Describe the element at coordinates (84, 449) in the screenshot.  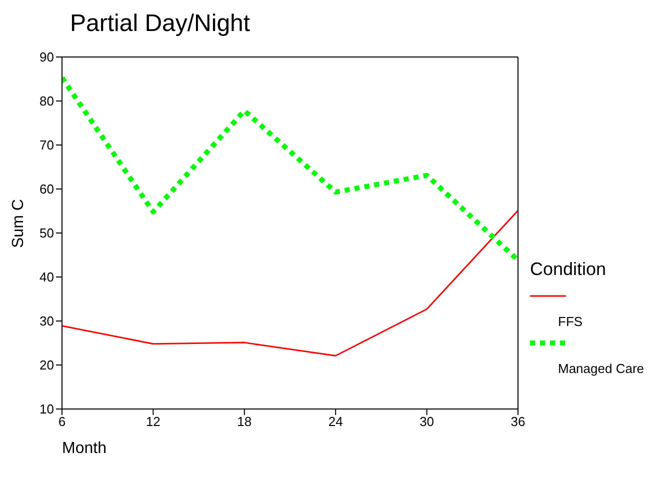
I see `x-axis-title: Month` at that location.